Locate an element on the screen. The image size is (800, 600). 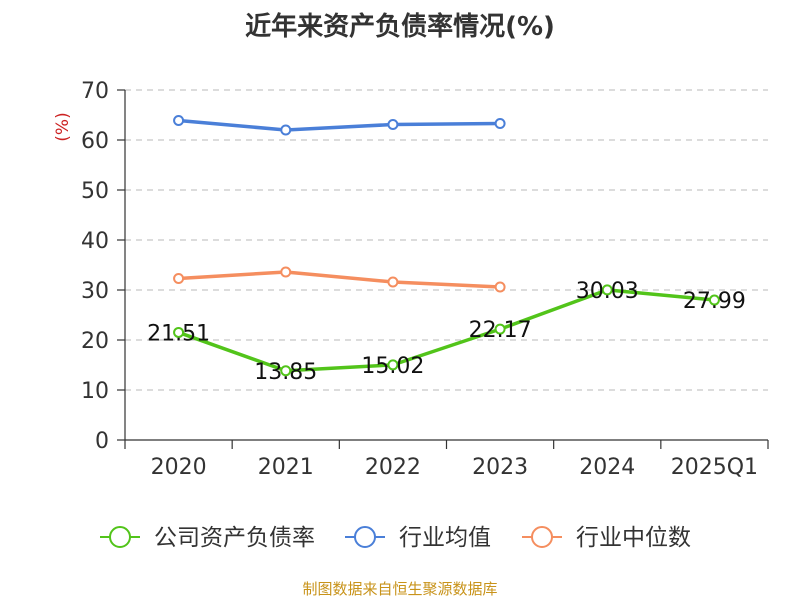
y-tick-label: 0 is located at coordinates (102, 441).